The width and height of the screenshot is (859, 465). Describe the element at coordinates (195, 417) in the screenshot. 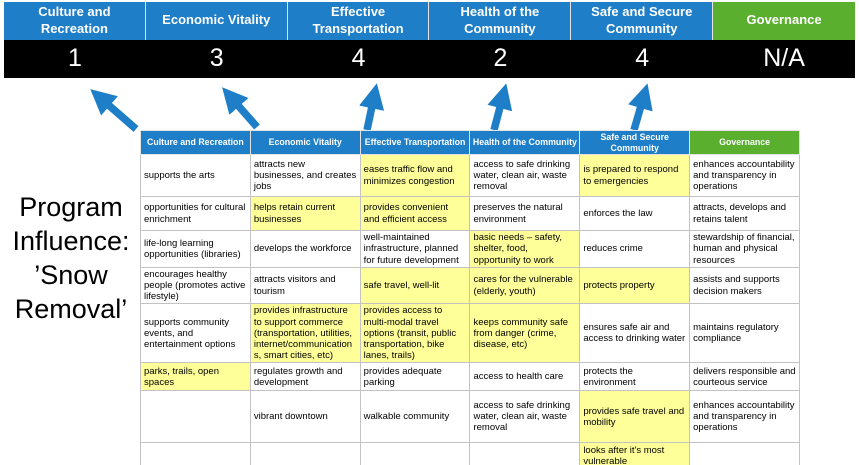

I see `matrix-cell-r6c0` at that location.